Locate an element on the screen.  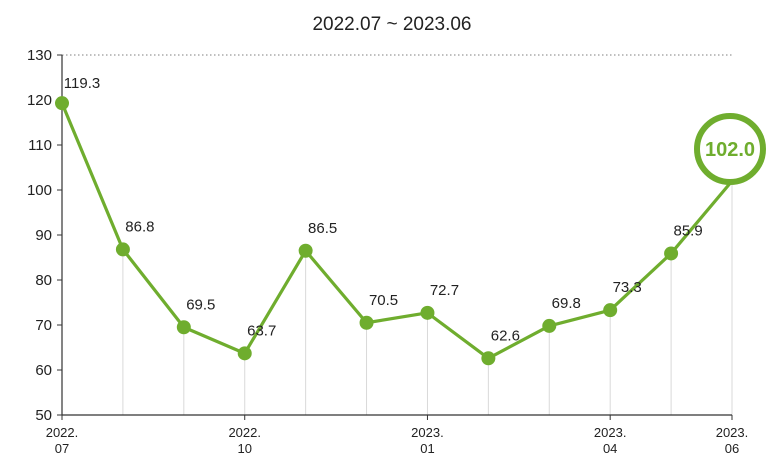
data-value-label: 86.8 is located at coordinates (139, 226).